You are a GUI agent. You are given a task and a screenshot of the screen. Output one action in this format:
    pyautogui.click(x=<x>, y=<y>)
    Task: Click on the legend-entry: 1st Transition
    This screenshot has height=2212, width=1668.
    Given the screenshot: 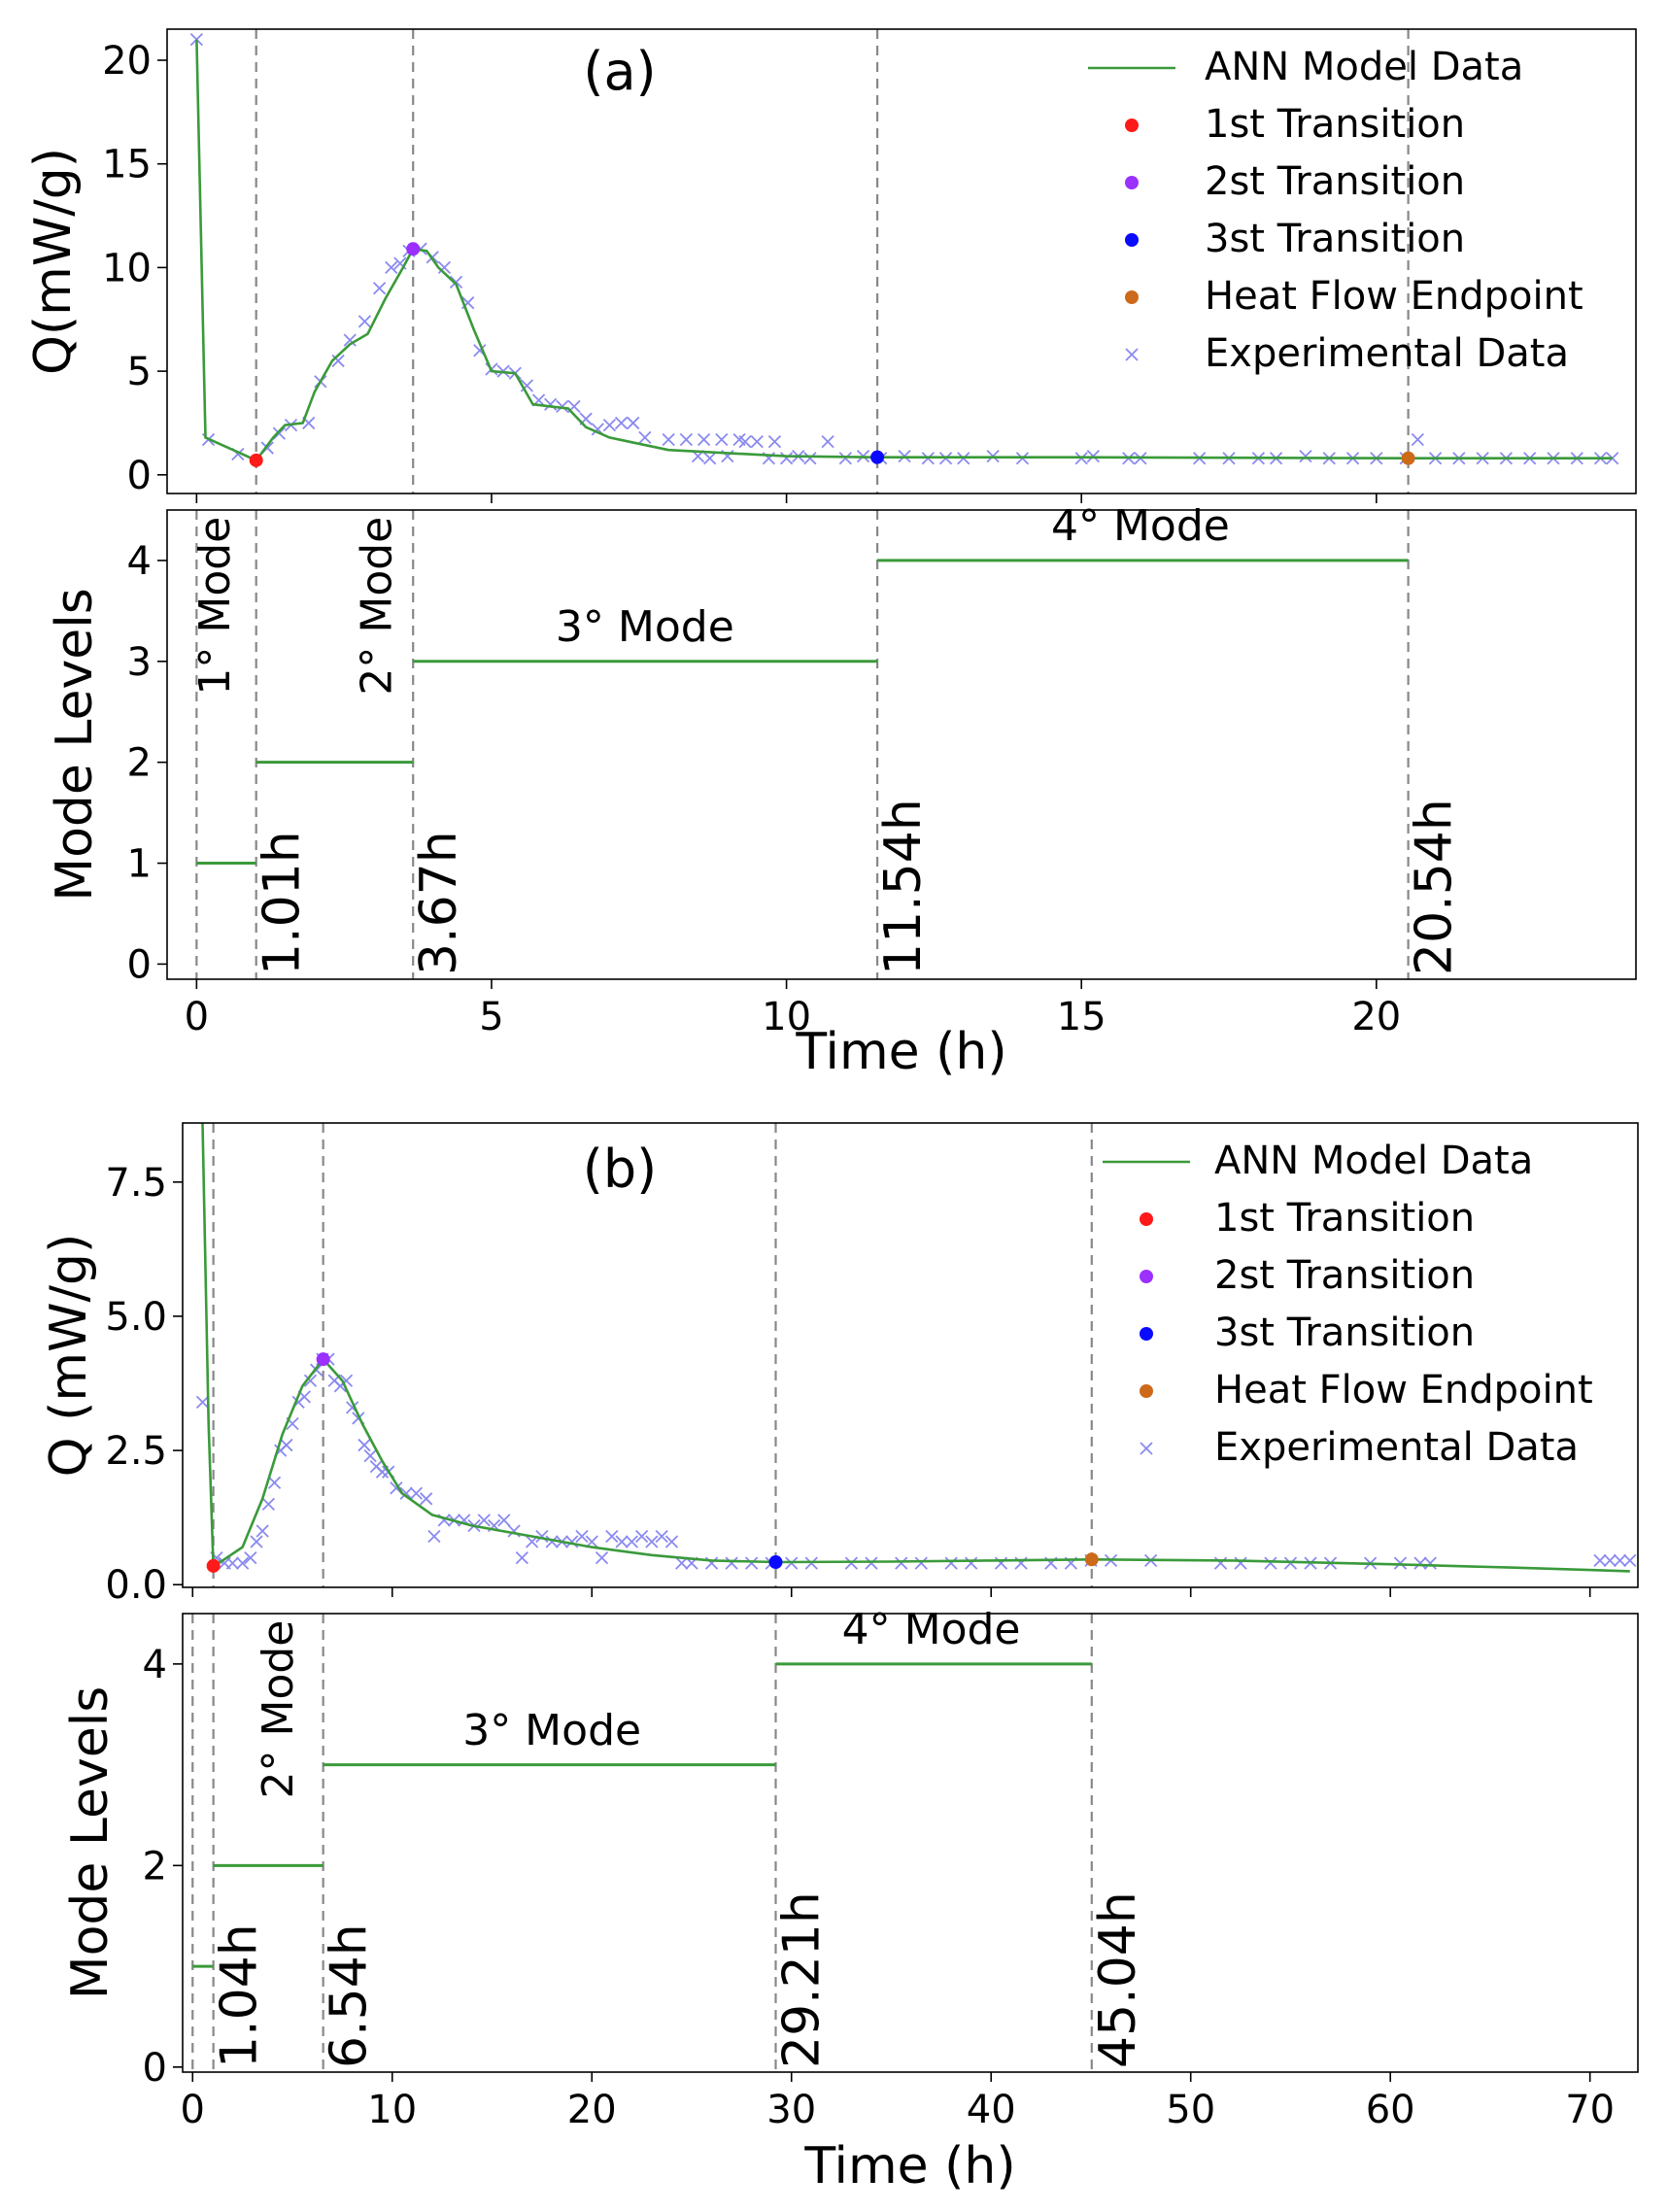 What is the action you would take?
    pyautogui.click(x=1344, y=1219)
    